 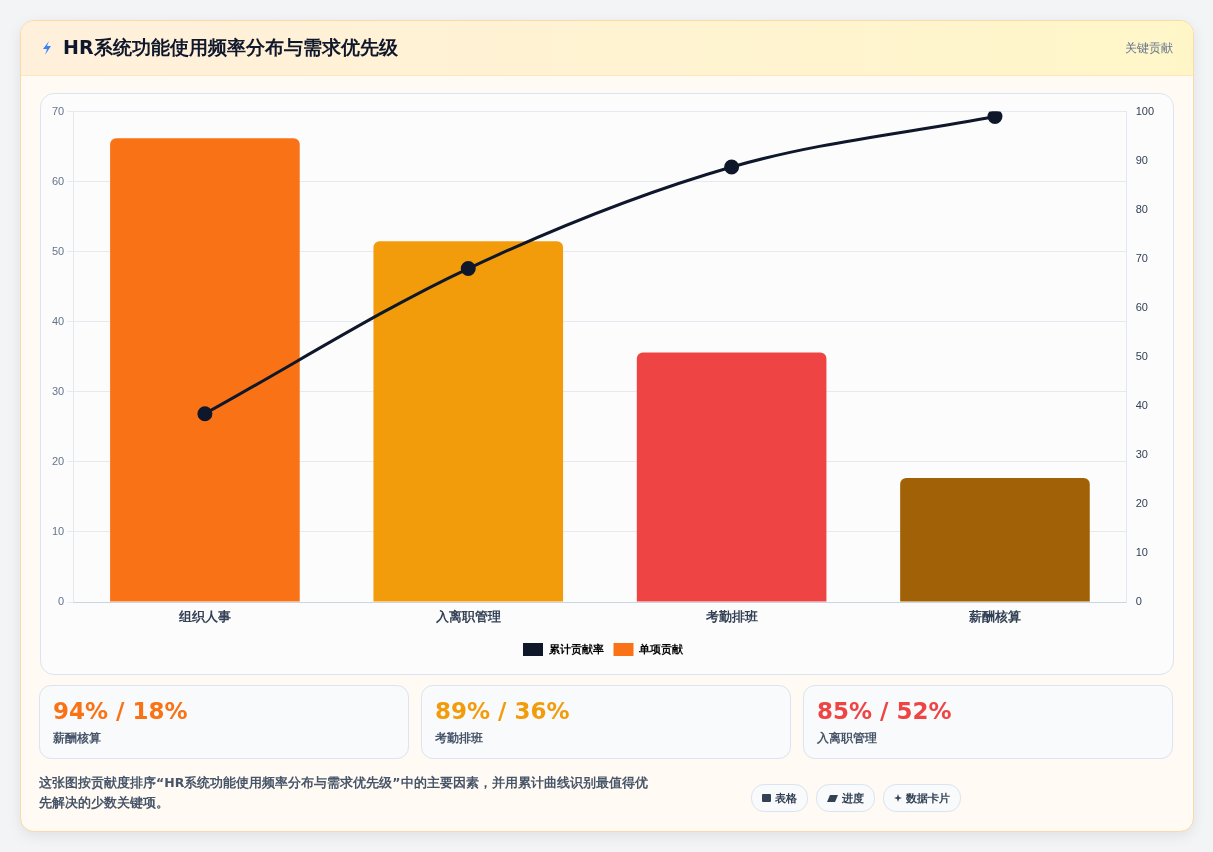 I want to click on text: 薪酬核算, so click(x=77, y=738).